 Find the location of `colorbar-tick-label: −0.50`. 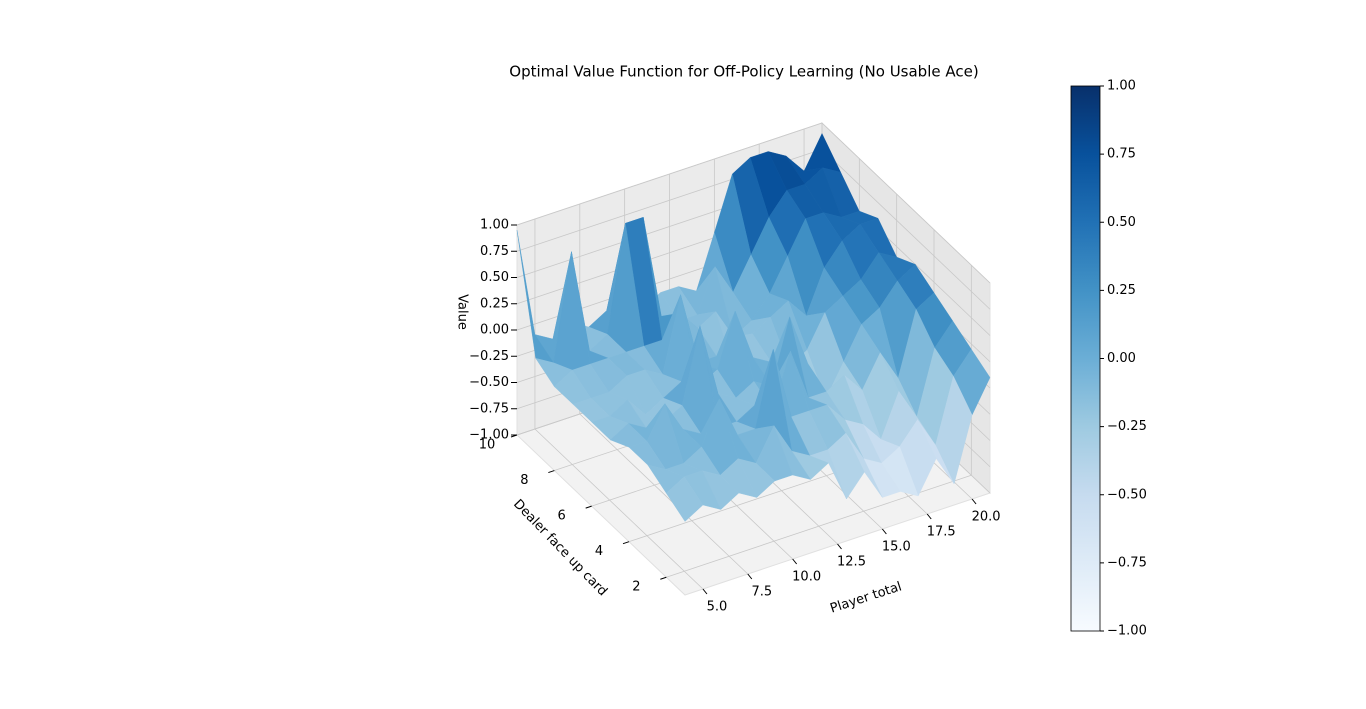

colorbar-tick-label: −0.50 is located at coordinates (1127, 494).